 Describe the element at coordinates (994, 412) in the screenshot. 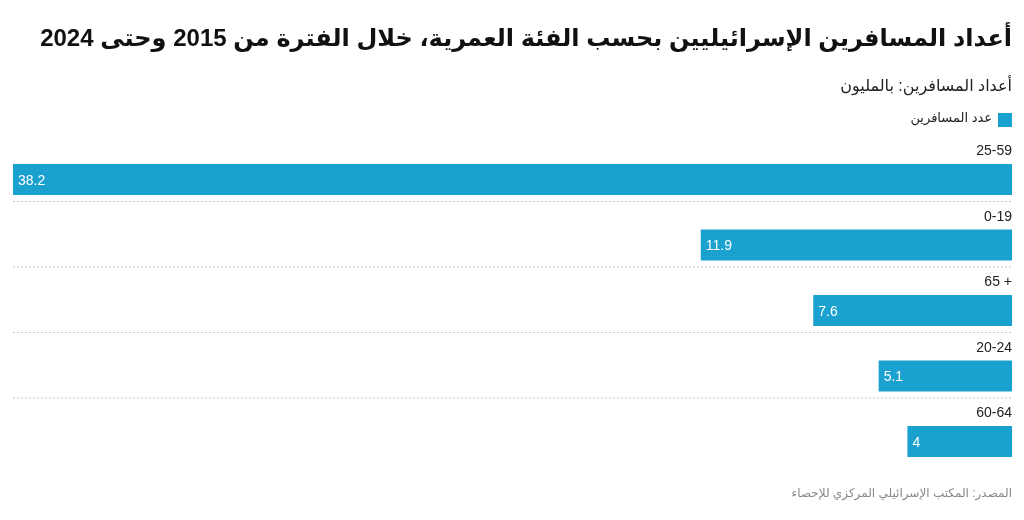

I see `category-label: 60-64` at that location.